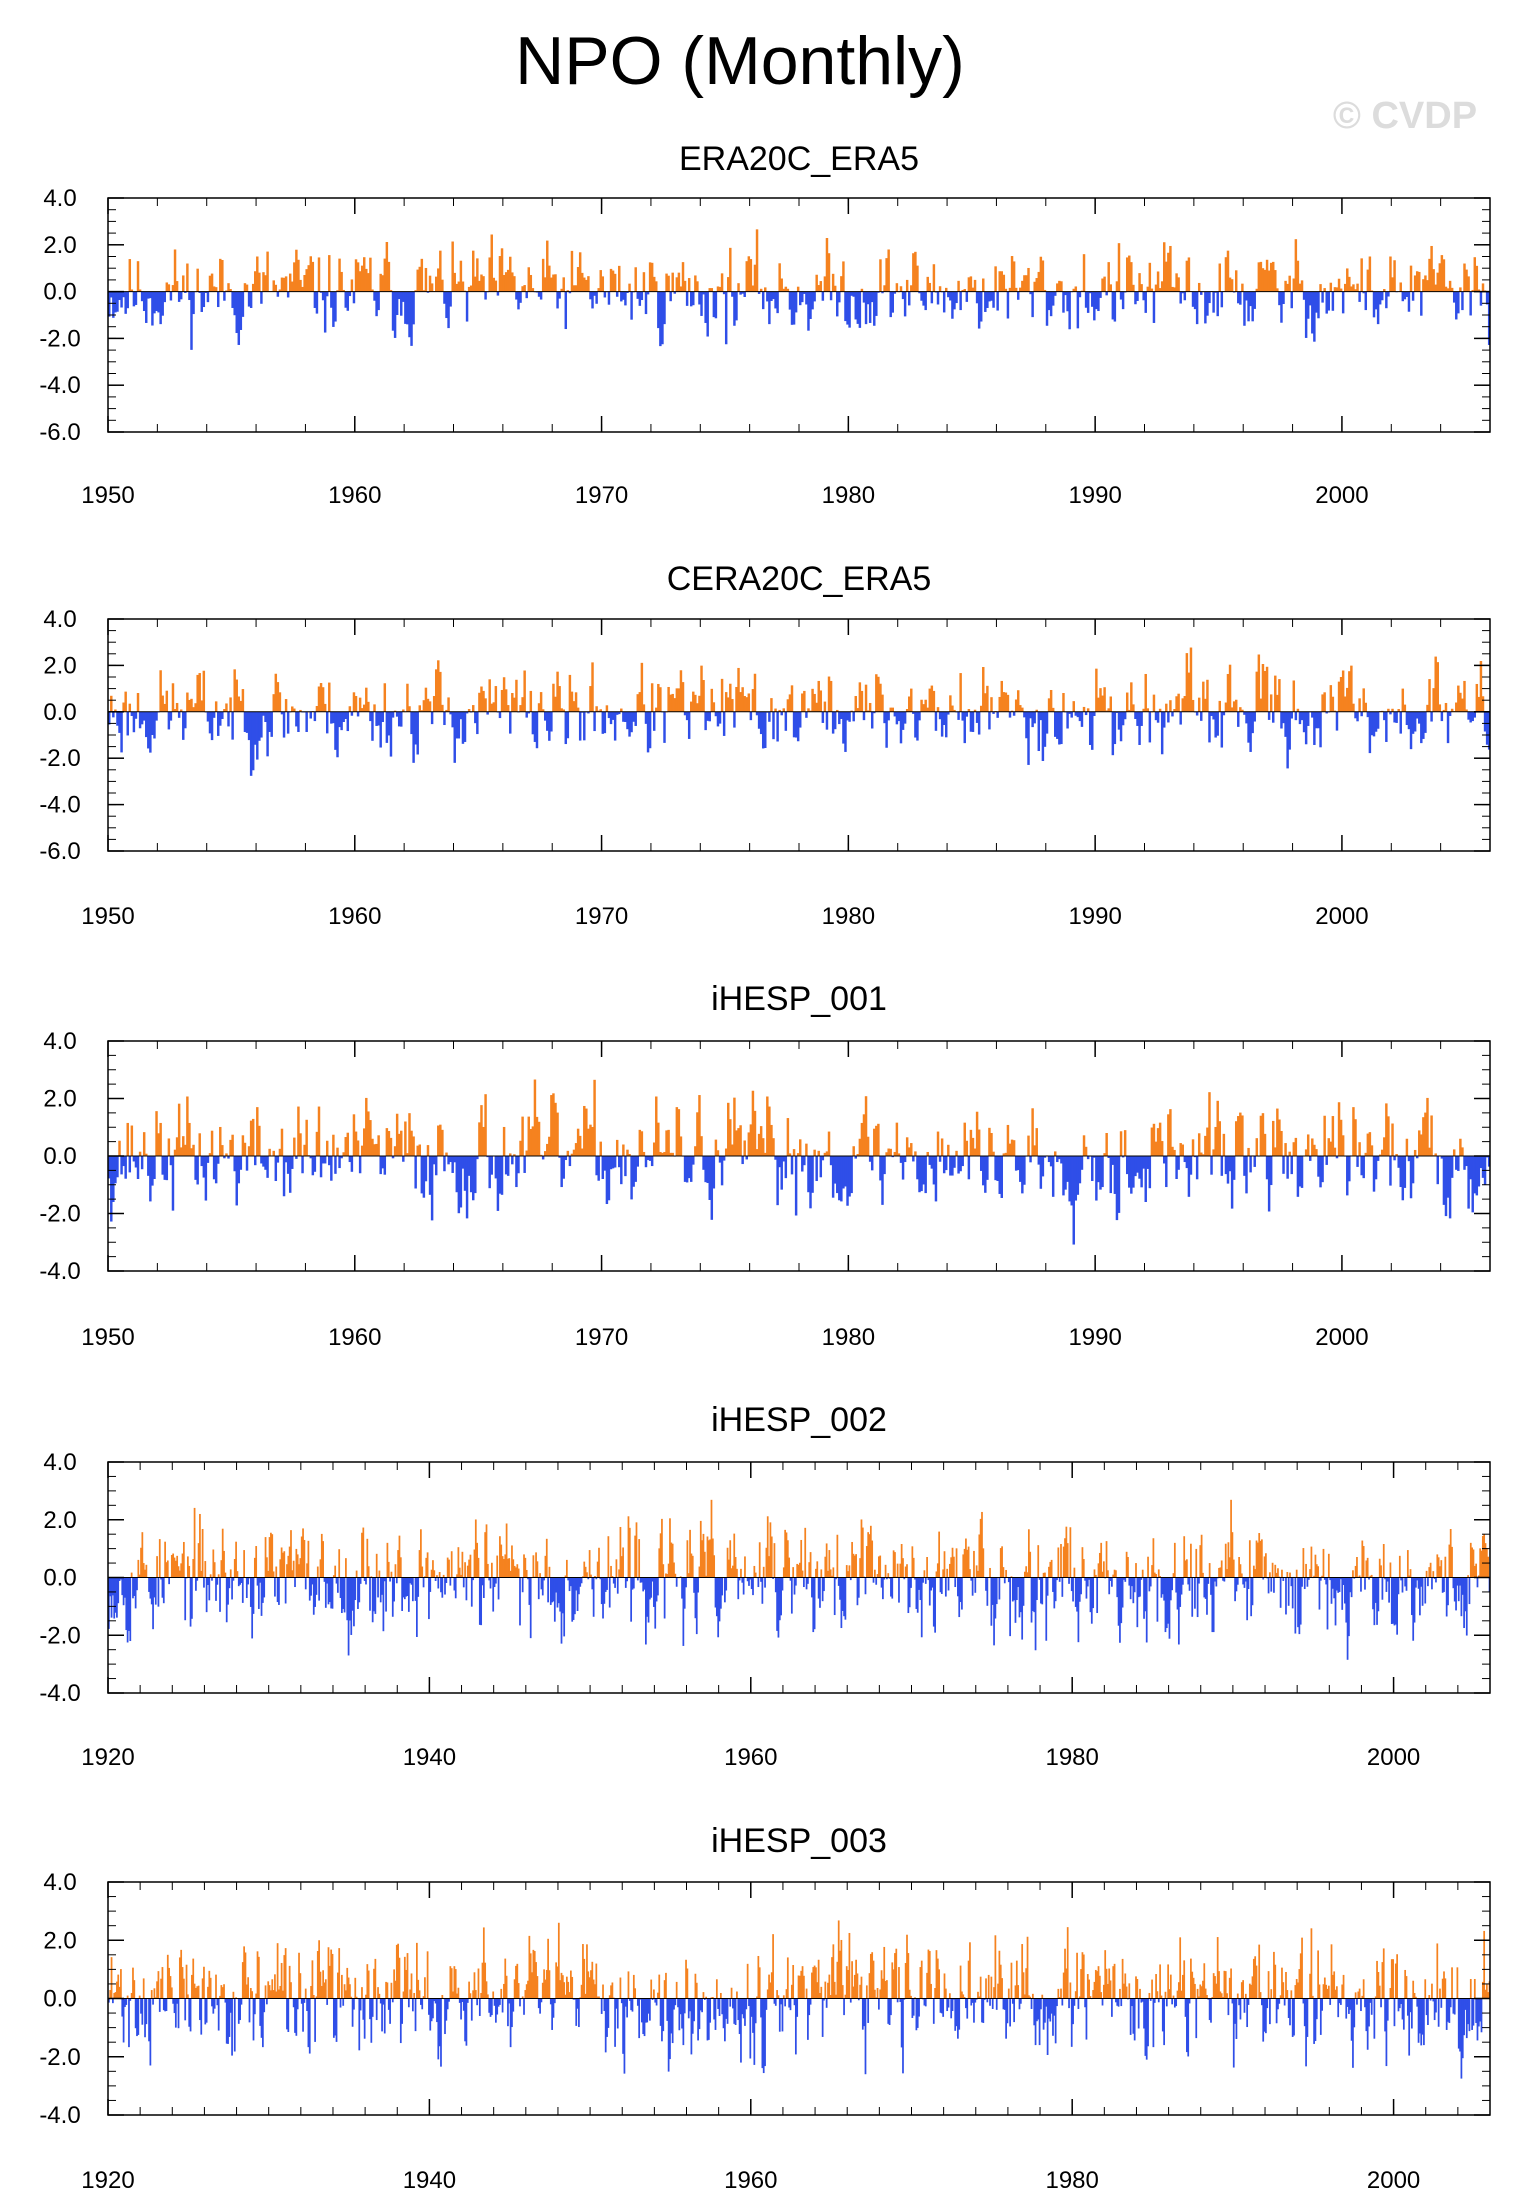 The width and height of the screenshot is (1533, 2211). What do you see at coordinates (107, 2180) in the screenshot?
I see `x-tick-label: 1920` at bounding box center [107, 2180].